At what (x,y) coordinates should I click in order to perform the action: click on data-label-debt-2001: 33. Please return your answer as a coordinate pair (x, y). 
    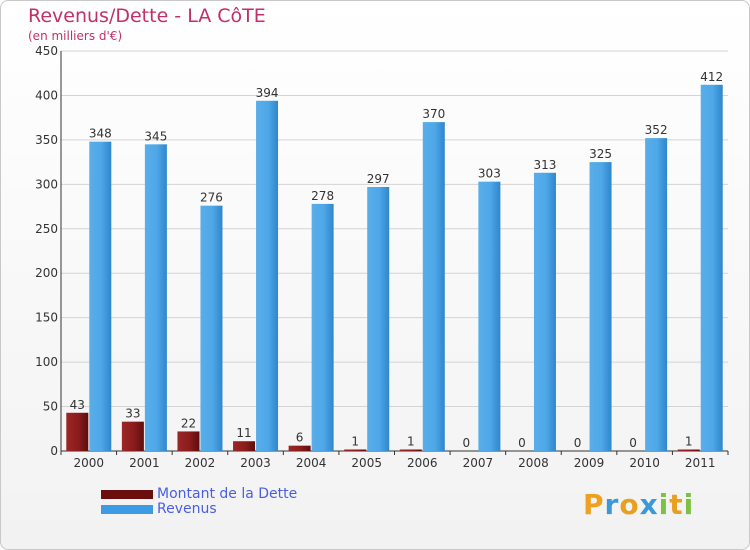
    Looking at the image, I should click on (132, 414).